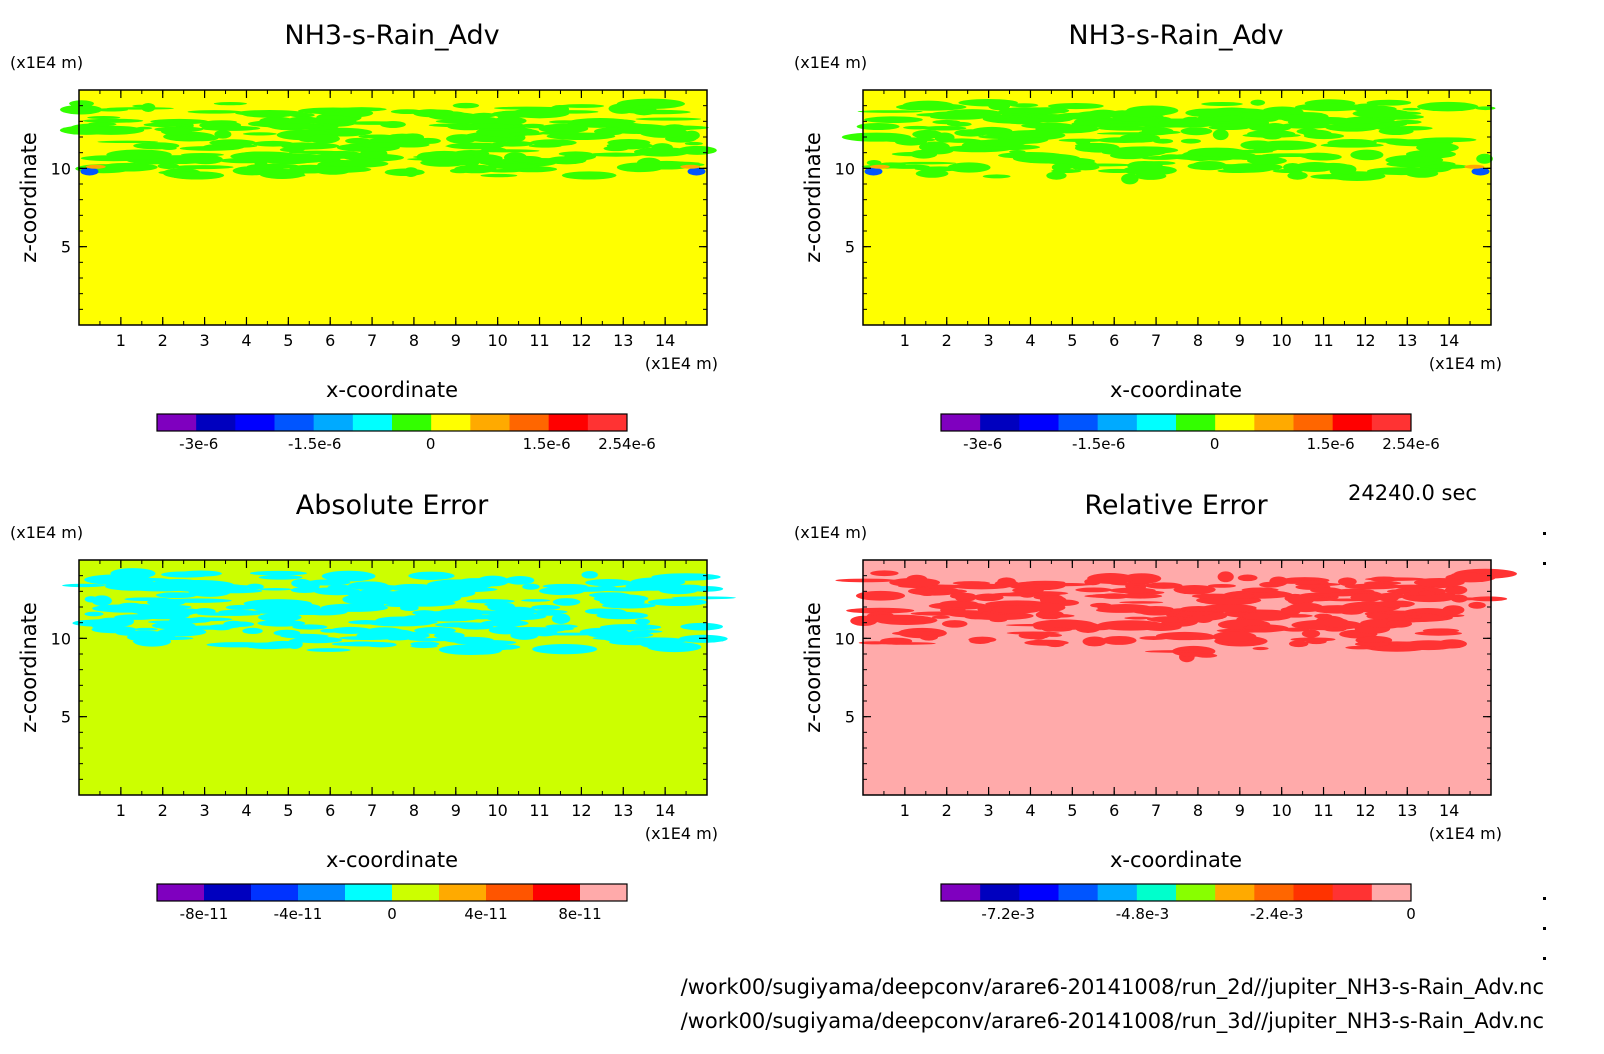 This screenshot has height=1054, width=1604. Describe the element at coordinates (1365, 810) in the screenshot. I see `x-tick-label: 12` at that location.